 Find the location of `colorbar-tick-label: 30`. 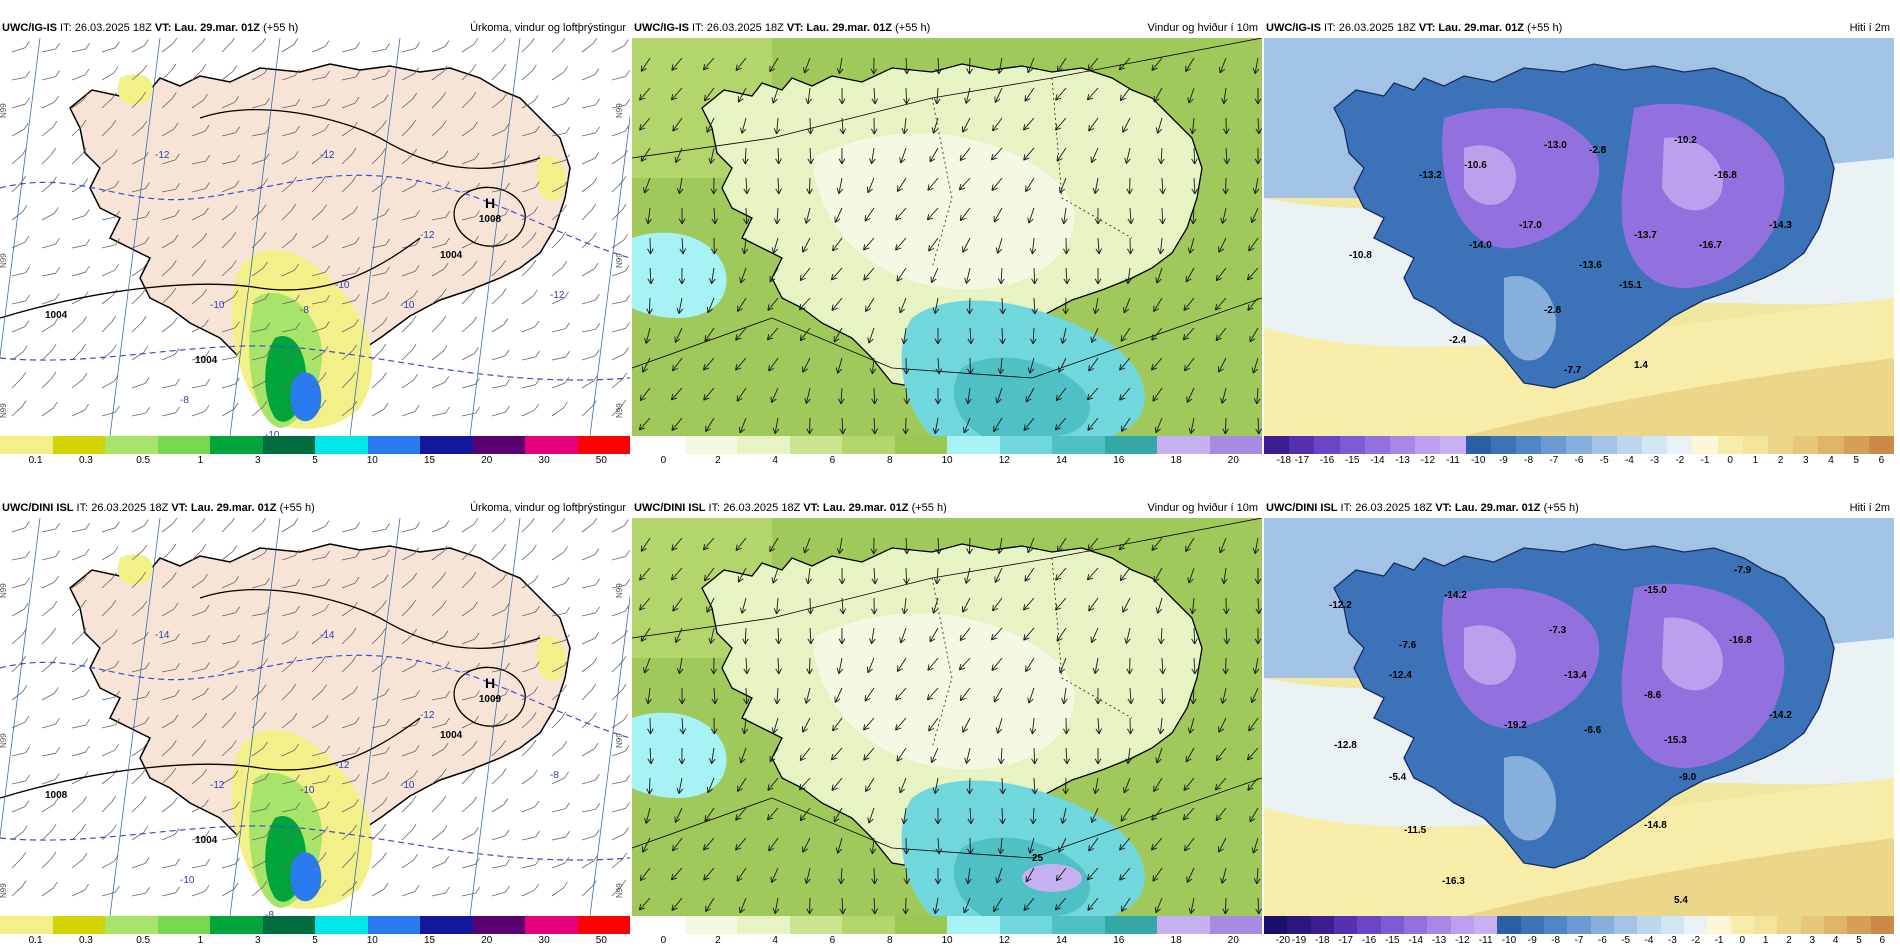

colorbar-tick-label: 30 is located at coordinates (544, 460).